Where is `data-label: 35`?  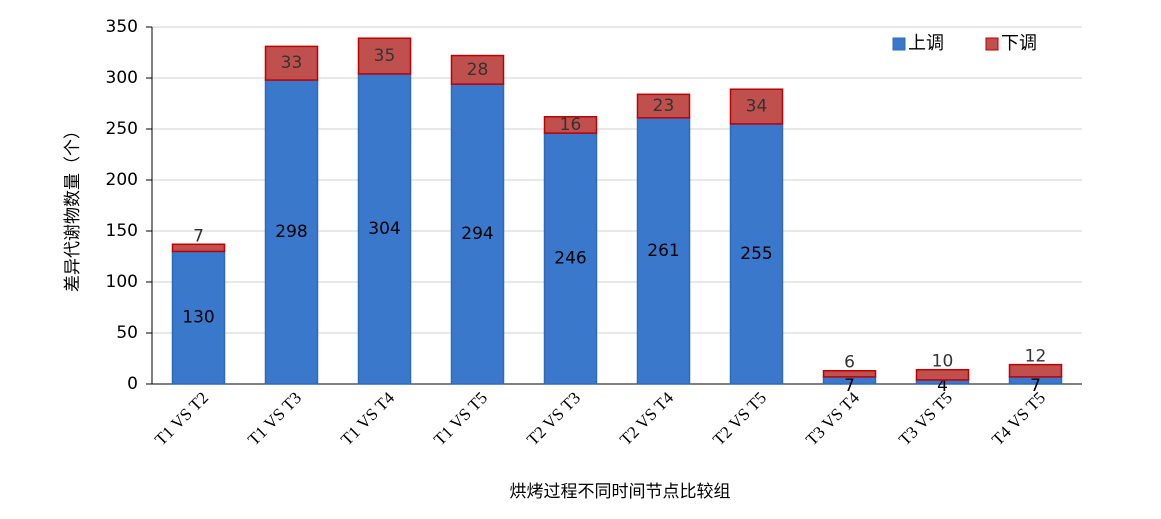
data-label: 35 is located at coordinates (385, 56).